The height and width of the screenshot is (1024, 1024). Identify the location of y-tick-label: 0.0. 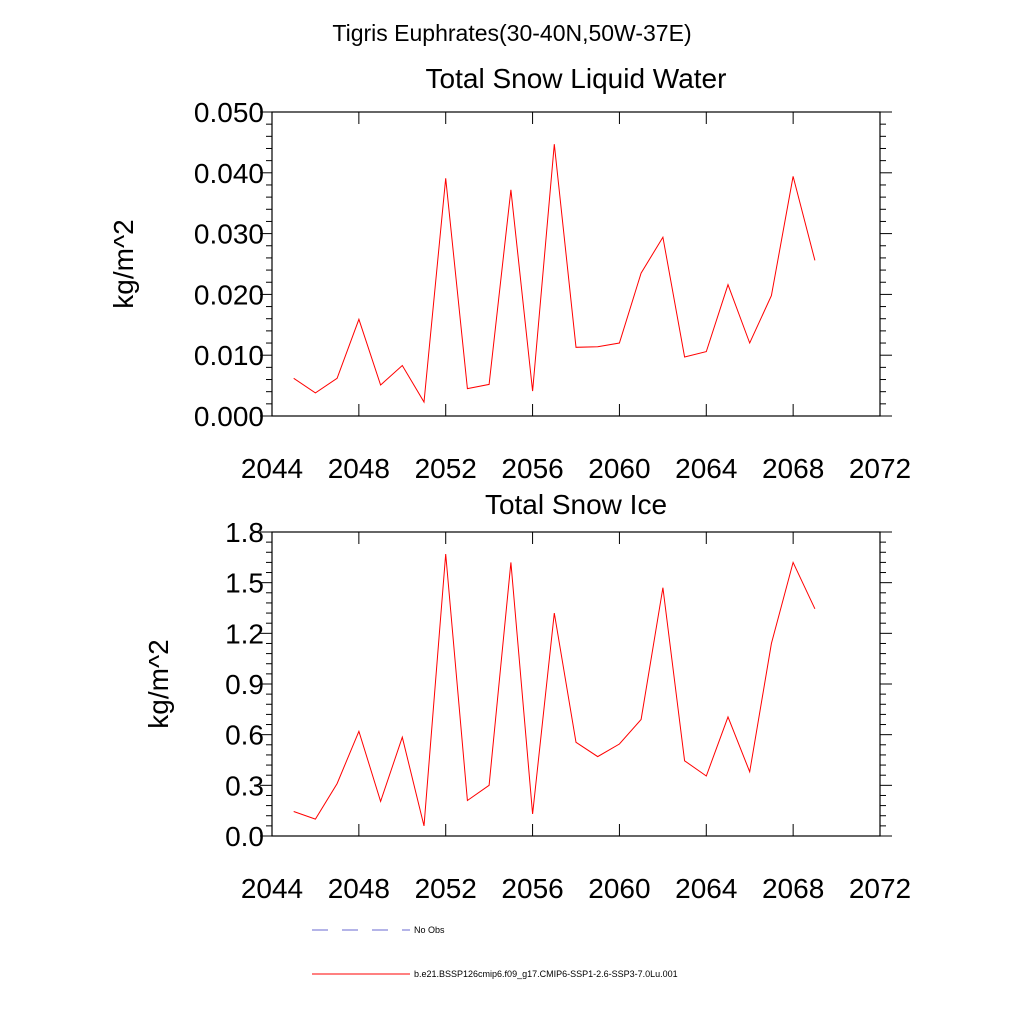
(244, 836).